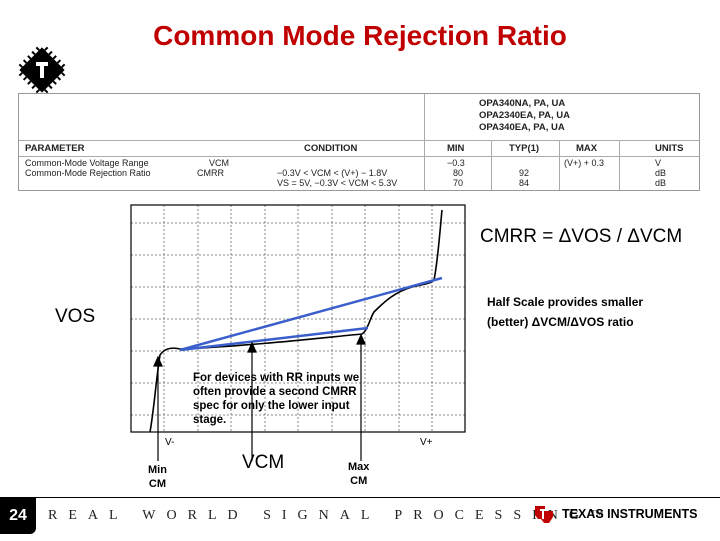 The width and height of the screenshot is (720, 541). I want to click on part-number-3: OPA340EA, PA, UA, so click(522, 127).